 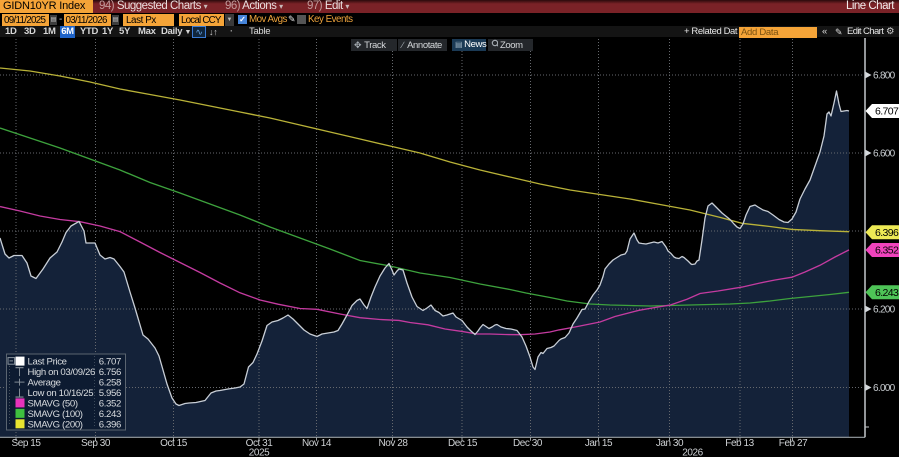 What do you see at coordinates (394, 443) in the screenshot?
I see `svg-text: Nov 28` at bounding box center [394, 443].